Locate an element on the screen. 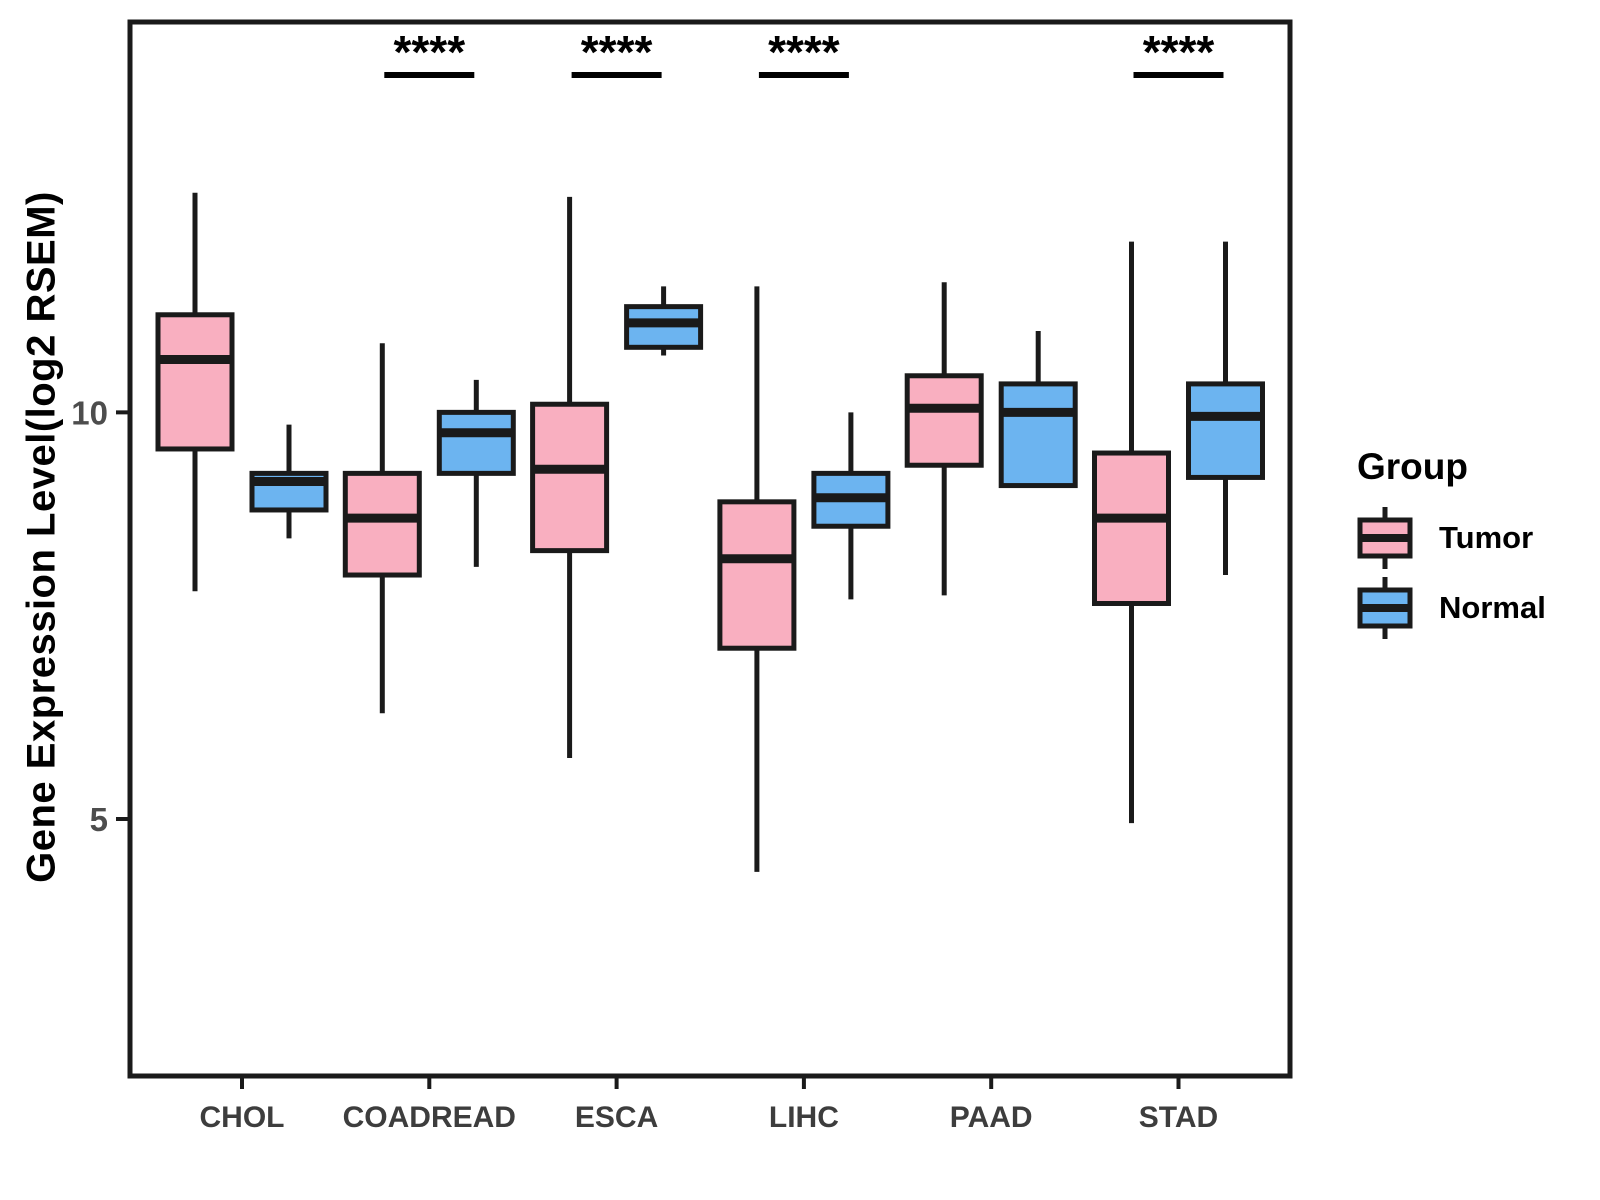 This screenshot has height=1200, width=1600. significance-underline-coadread is located at coordinates (429, 75).